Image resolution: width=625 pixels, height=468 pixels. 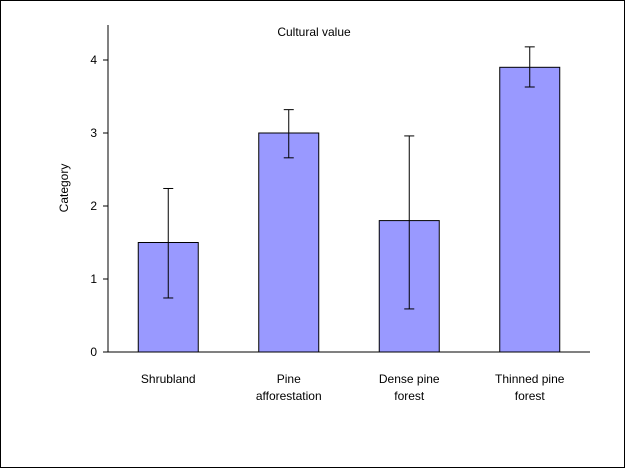 What do you see at coordinates (93, 279) in the screenshot?
I see `y-tick-label: 1` at bounding box center [93, 279].